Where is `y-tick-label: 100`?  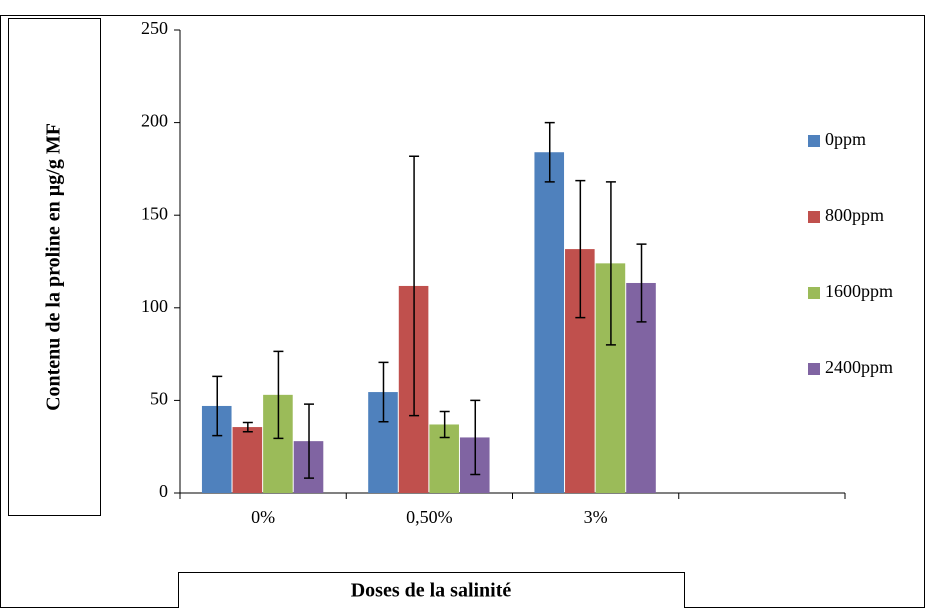
y-tick-label: 100 is located at coordinates (154, 306).